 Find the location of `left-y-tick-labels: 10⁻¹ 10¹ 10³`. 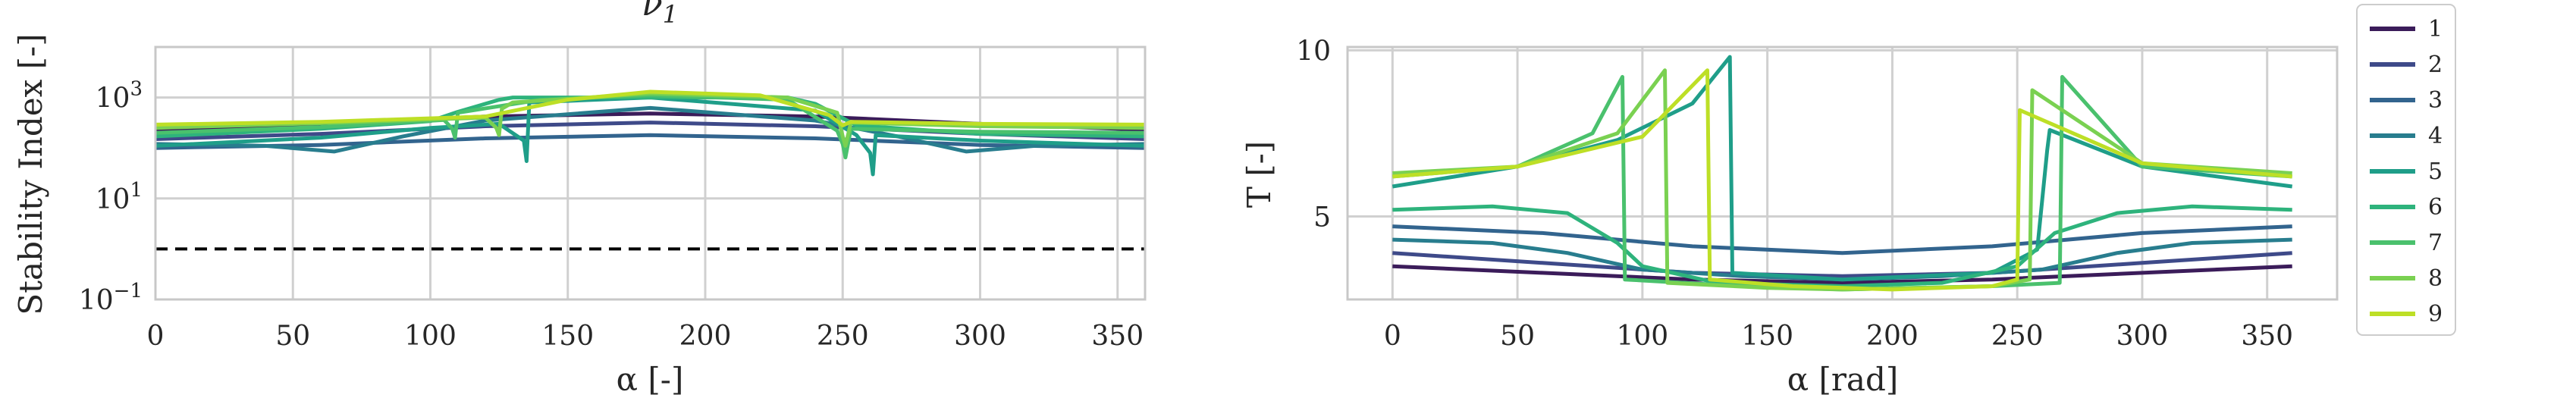

left-y-tick-labels: 10⁻¹ 10¹ 10³ is located at coordinates (111, 197).